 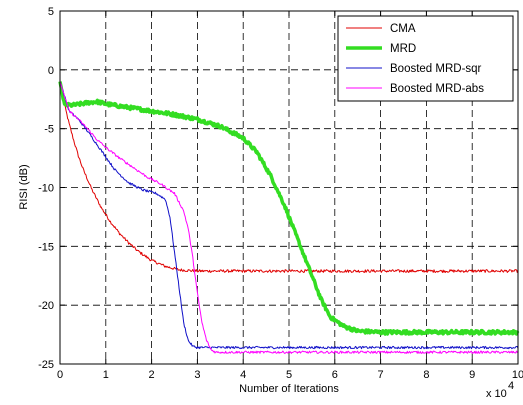 What do you see at coordinates (437, 89) in the screenshot?
I see `legend-label-3: Boosted MRD-abs` at bounding box center [437, 89].